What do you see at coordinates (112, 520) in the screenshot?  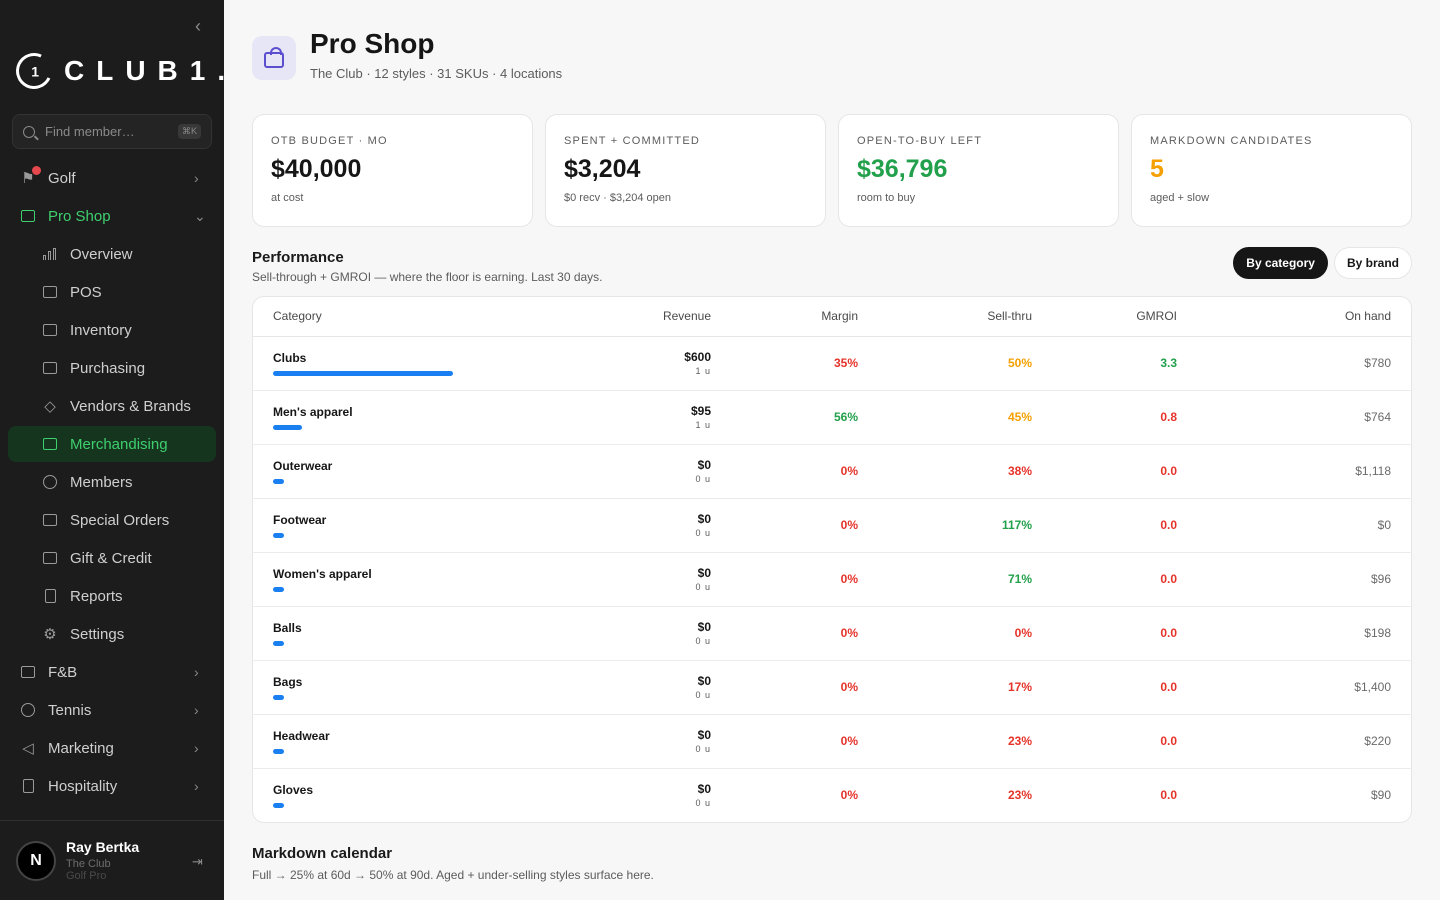 I see `sidebar-item-special-orders: Special Orders` at bounding box center [112, 520].